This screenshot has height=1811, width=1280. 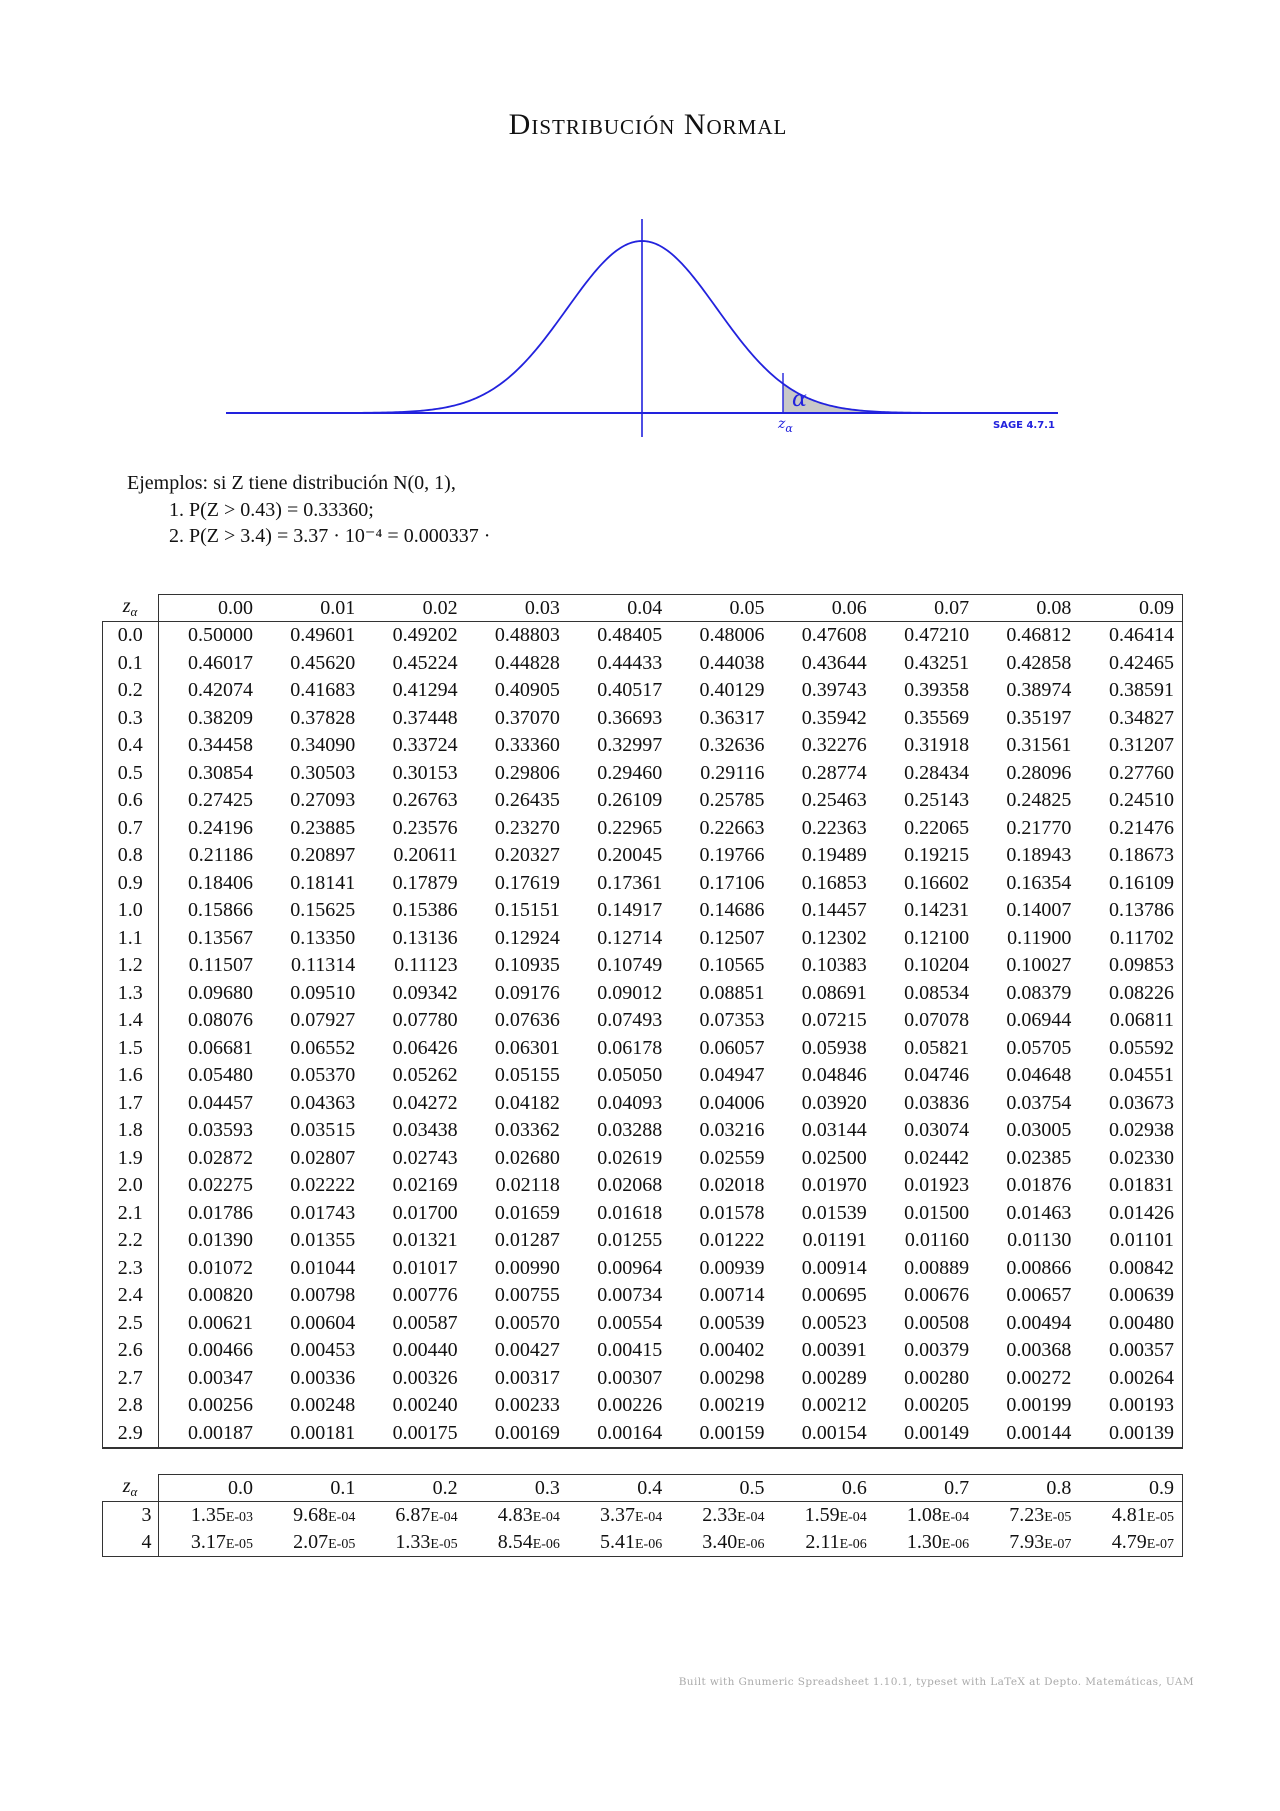 I want to click on table-cell: 9.68E-04, so click(x=312, y=1516).